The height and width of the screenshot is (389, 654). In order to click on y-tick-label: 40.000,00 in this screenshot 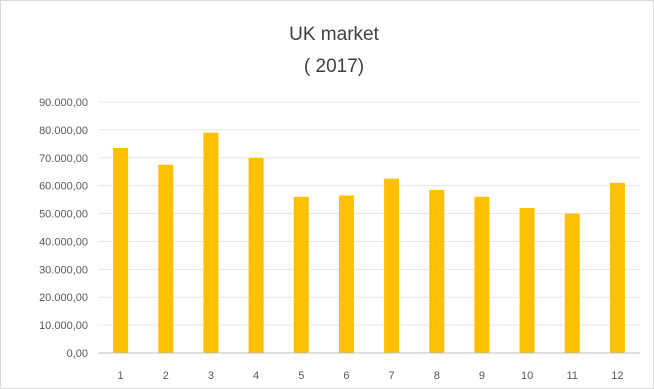, I will do `click(63, 242)`.